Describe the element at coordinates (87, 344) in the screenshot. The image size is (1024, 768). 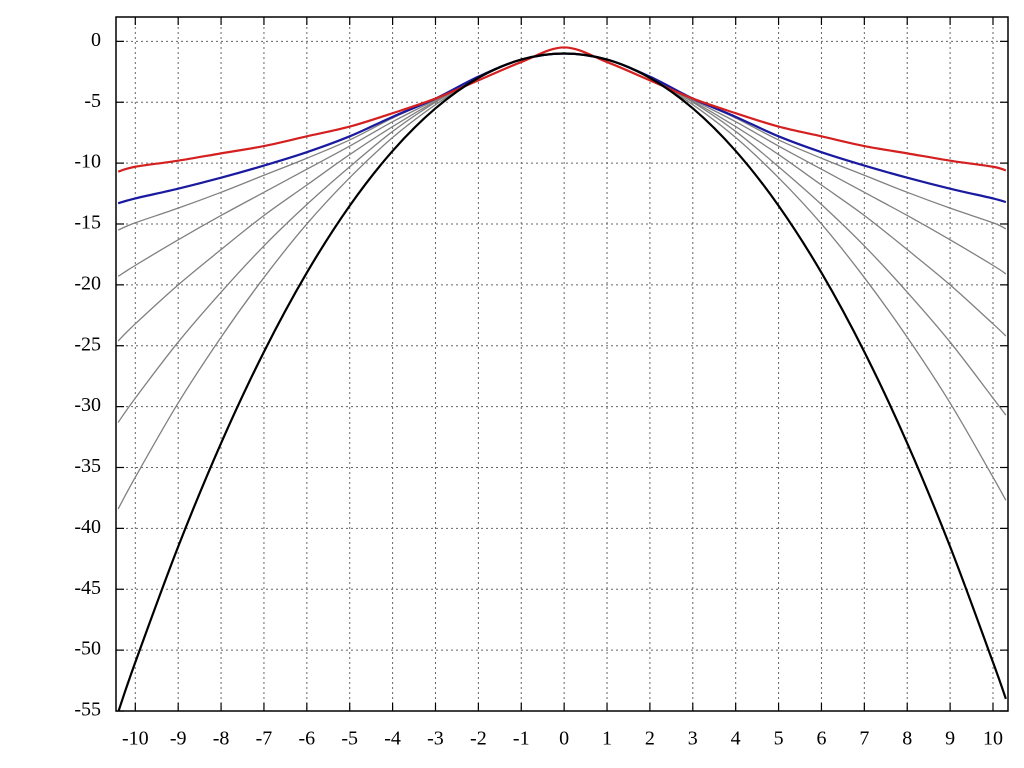
I see `y-tick-label: -25` at that location.